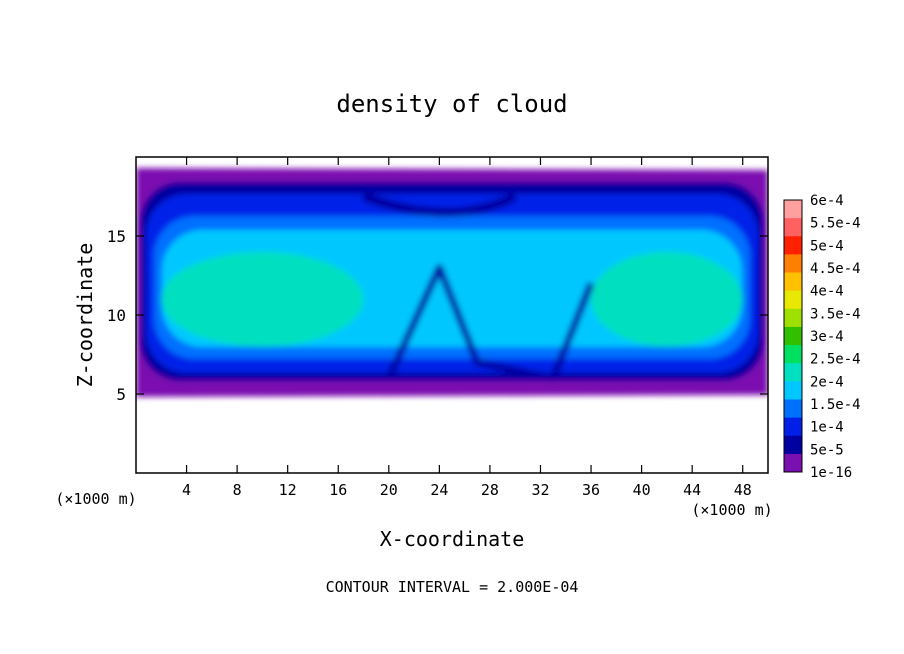 The height and width of the screenshot is (654, 904). Describe the element at coordinates (827, 428) in the screenshot. I see `colorbar-label: 1e-4` at that location.